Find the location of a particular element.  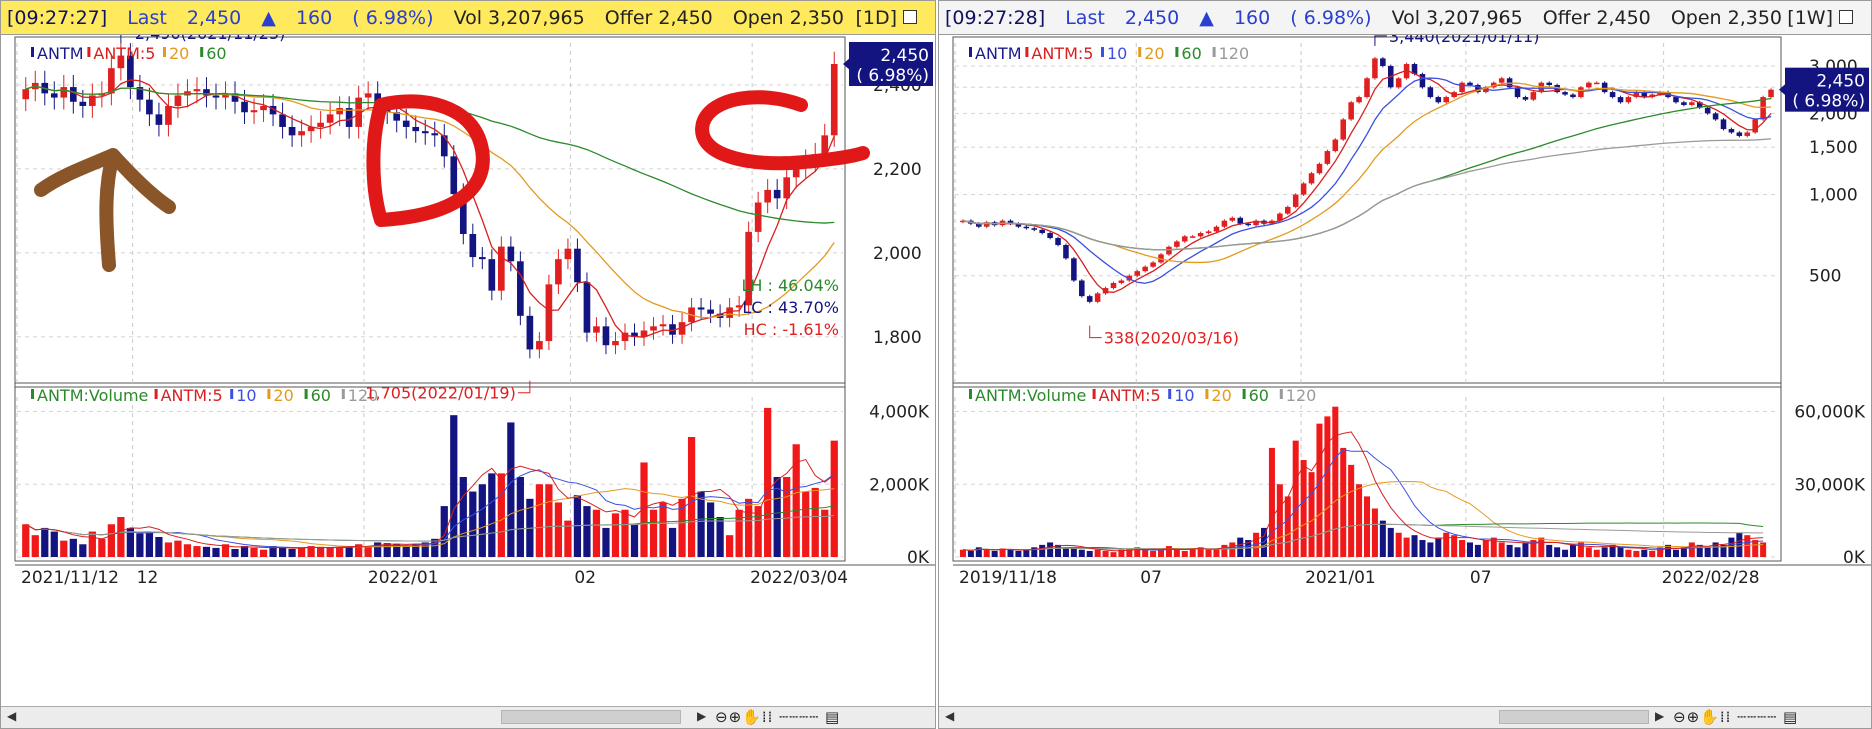

offer-value: Offer 2,450 is located at coordinates (658, 18).